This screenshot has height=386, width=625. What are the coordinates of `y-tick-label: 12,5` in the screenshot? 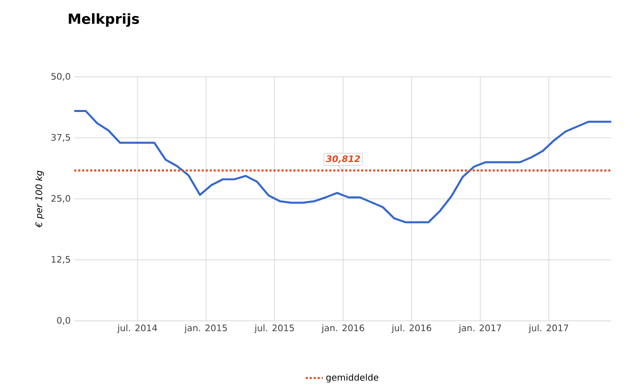 It's located at (61, 260).